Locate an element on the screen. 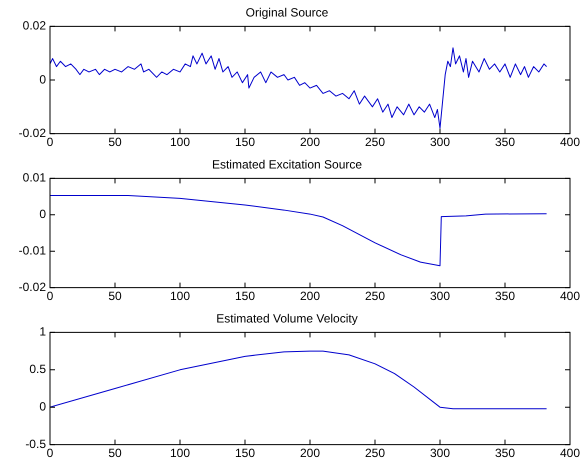 The image size is (585, 463). chart-title: Estimated Excitation Source is located at coordinates (287, 165).